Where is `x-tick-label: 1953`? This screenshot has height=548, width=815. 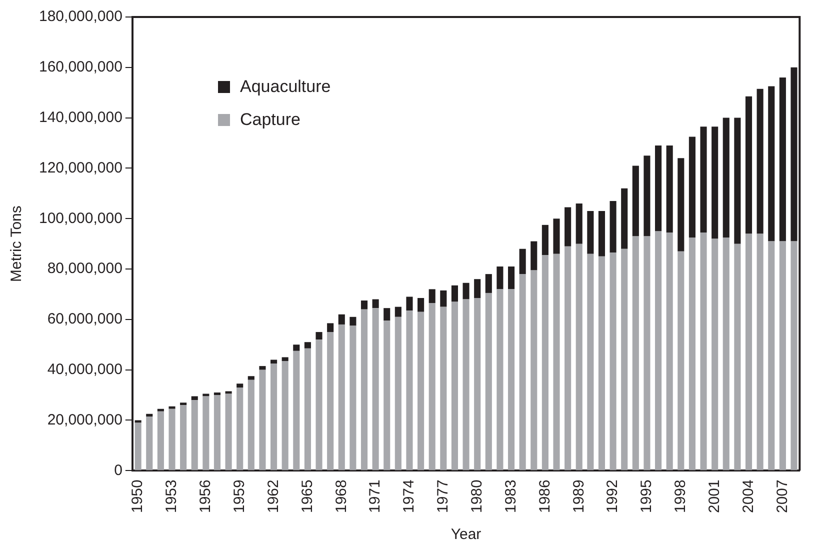
x-tick-label: 1953 is located at coordinates (171, 497).